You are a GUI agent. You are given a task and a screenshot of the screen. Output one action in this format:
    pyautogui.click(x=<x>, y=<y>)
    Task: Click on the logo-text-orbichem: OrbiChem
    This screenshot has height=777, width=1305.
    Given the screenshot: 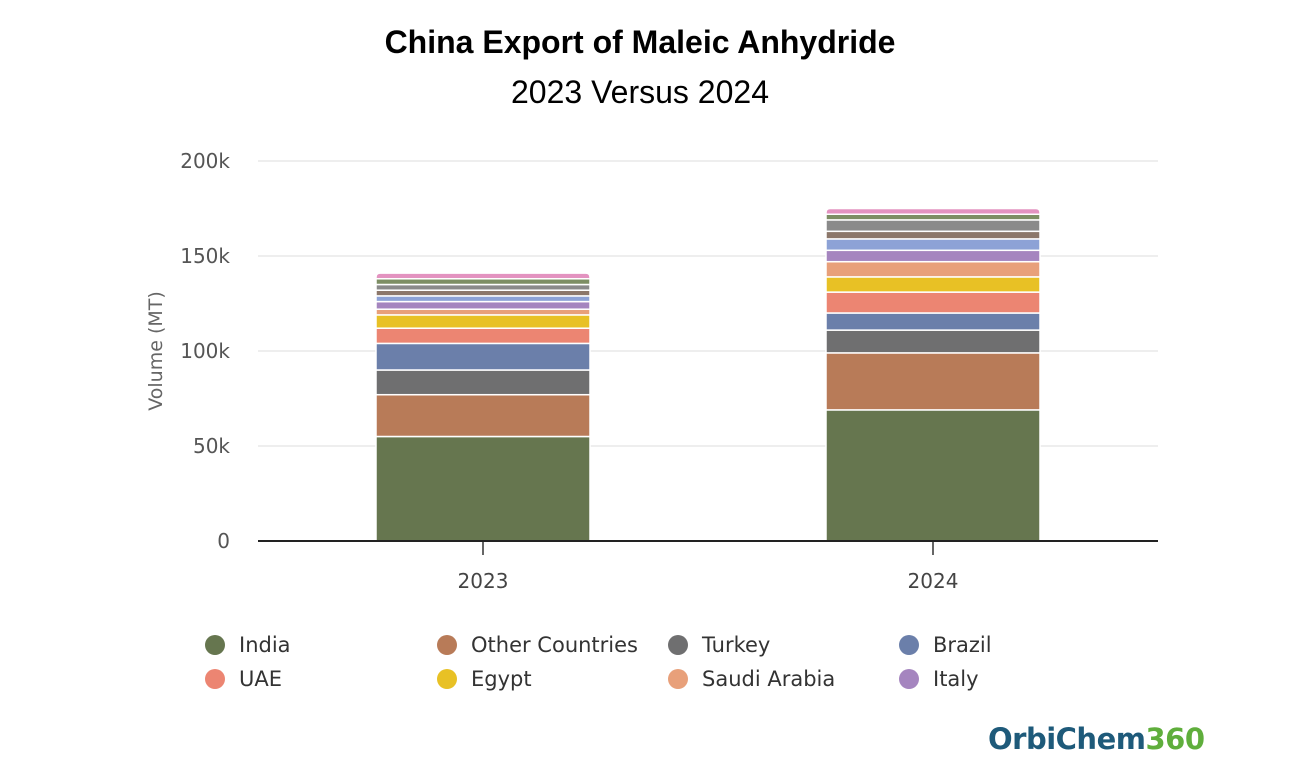 What is the action you would take?
    pyautogui.click(x=1067, y=739)
    